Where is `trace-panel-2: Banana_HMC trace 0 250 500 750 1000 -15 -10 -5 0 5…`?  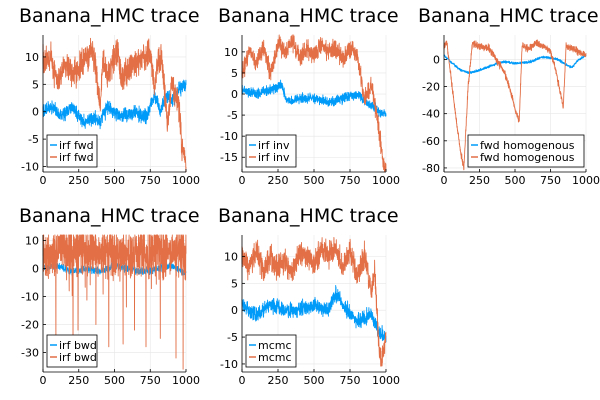 trace-panel-2: Banana_HMC trace 0 250 500 750 1000 -15 -10 -5 0 5… is located at coordinates (309, 96).